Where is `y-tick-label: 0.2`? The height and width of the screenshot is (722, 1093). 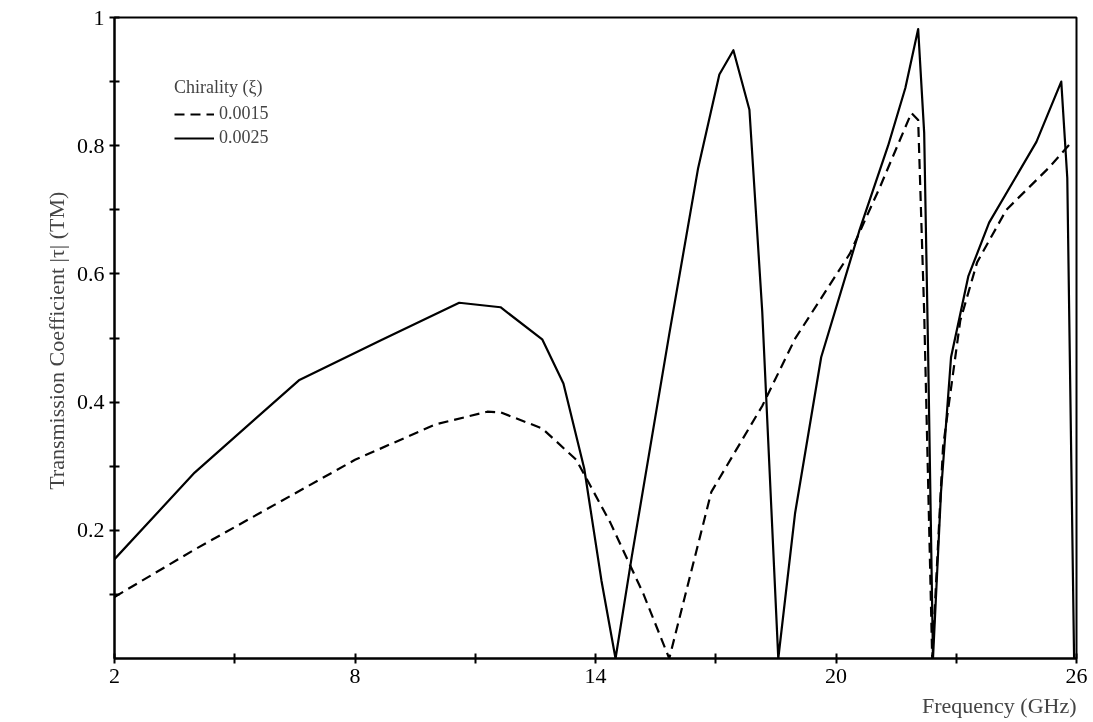
y-tick-label: 0.2 is located at coordinates (91, 530).